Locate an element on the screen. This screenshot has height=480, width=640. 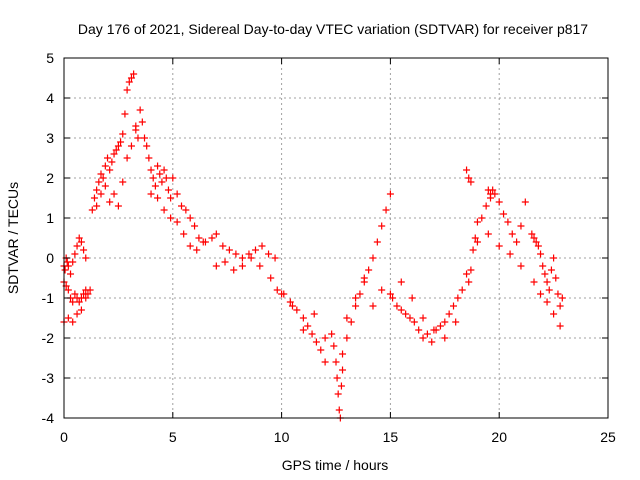
y-tick-label: 4 is located at coordinates (50, 98).